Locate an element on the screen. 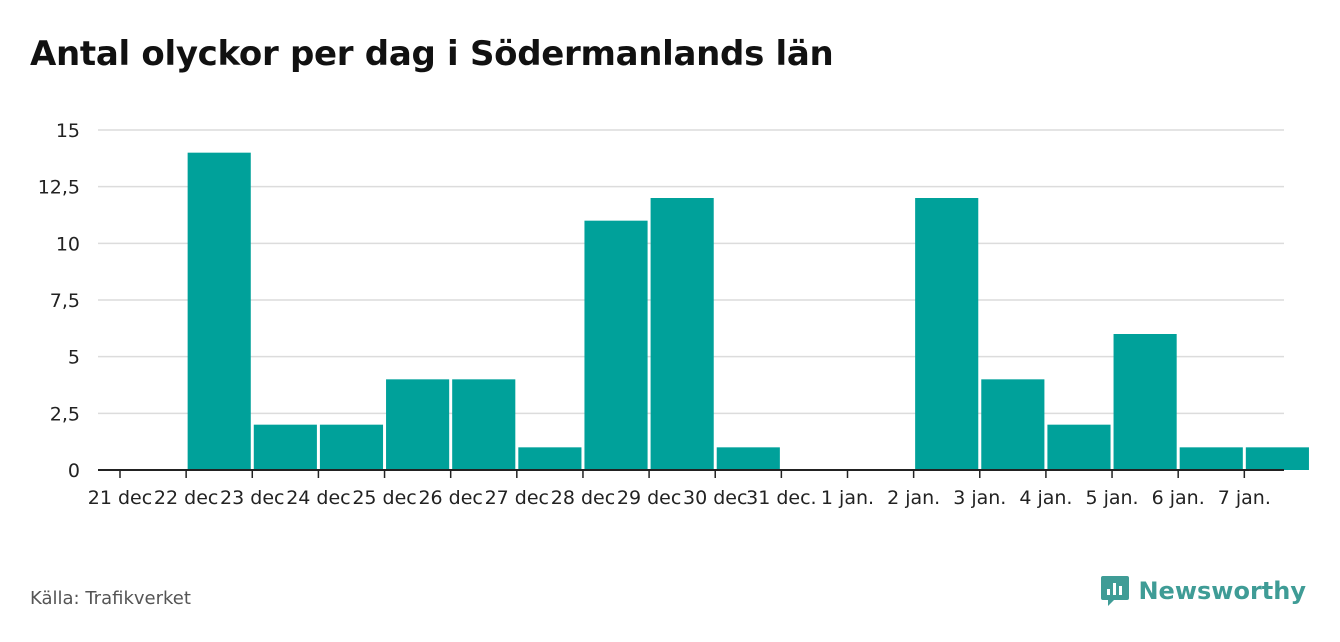  x-tick-label: 31 dec. is located at coordinates (781, 498).